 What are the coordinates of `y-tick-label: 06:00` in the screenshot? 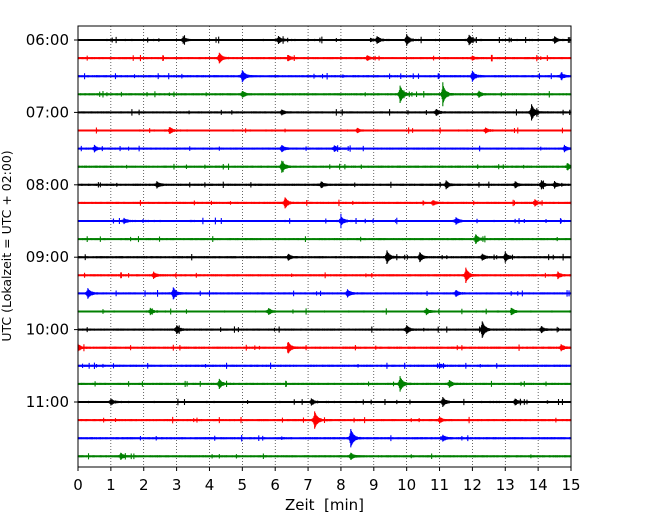 It's located at (47, 40).